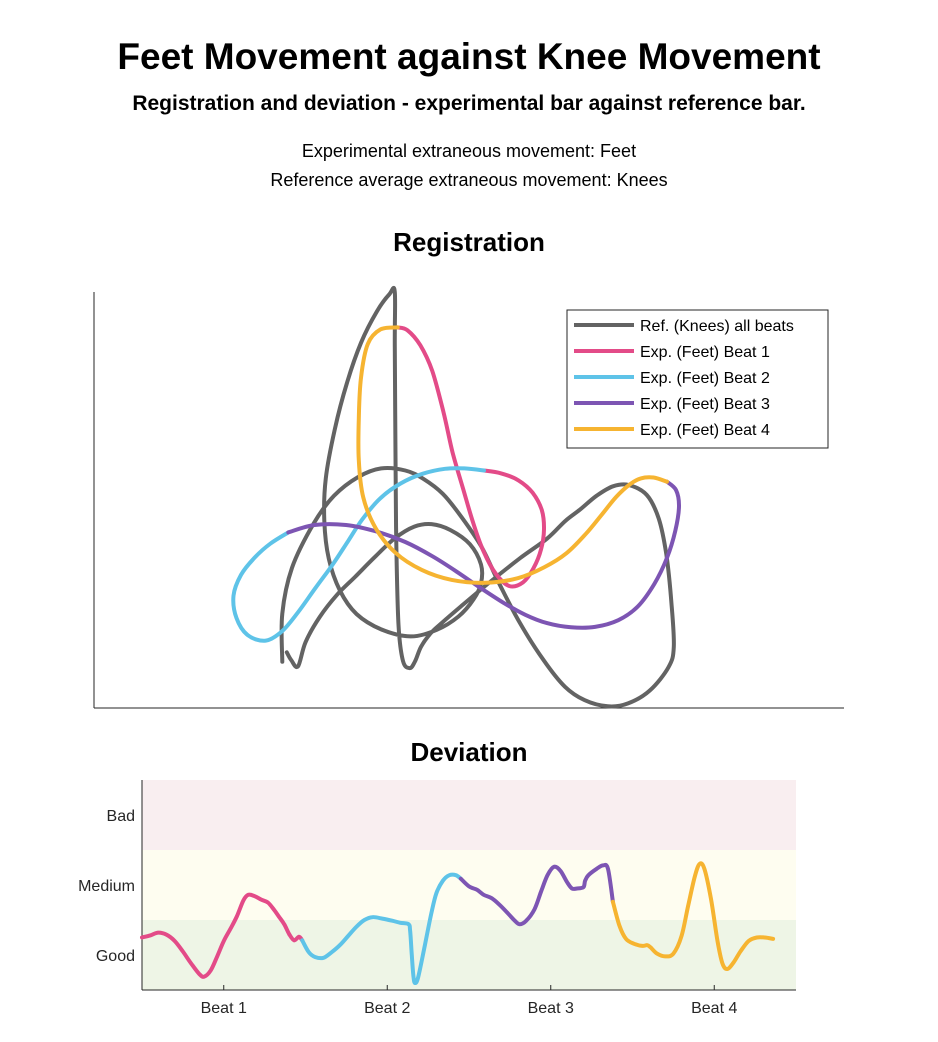  What do you see at coordinates (714, 1008) in the screenshot?
I see `deviation-xtick-beat-4: Beat 4` at bounding box center [714, 1008].